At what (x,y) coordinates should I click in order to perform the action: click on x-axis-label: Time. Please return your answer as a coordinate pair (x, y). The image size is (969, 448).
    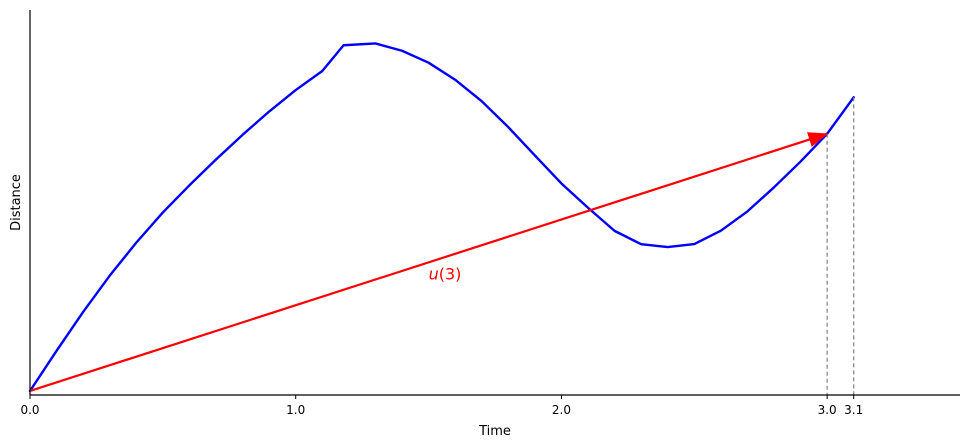
    Looking at the image, I should click on (494, 431).